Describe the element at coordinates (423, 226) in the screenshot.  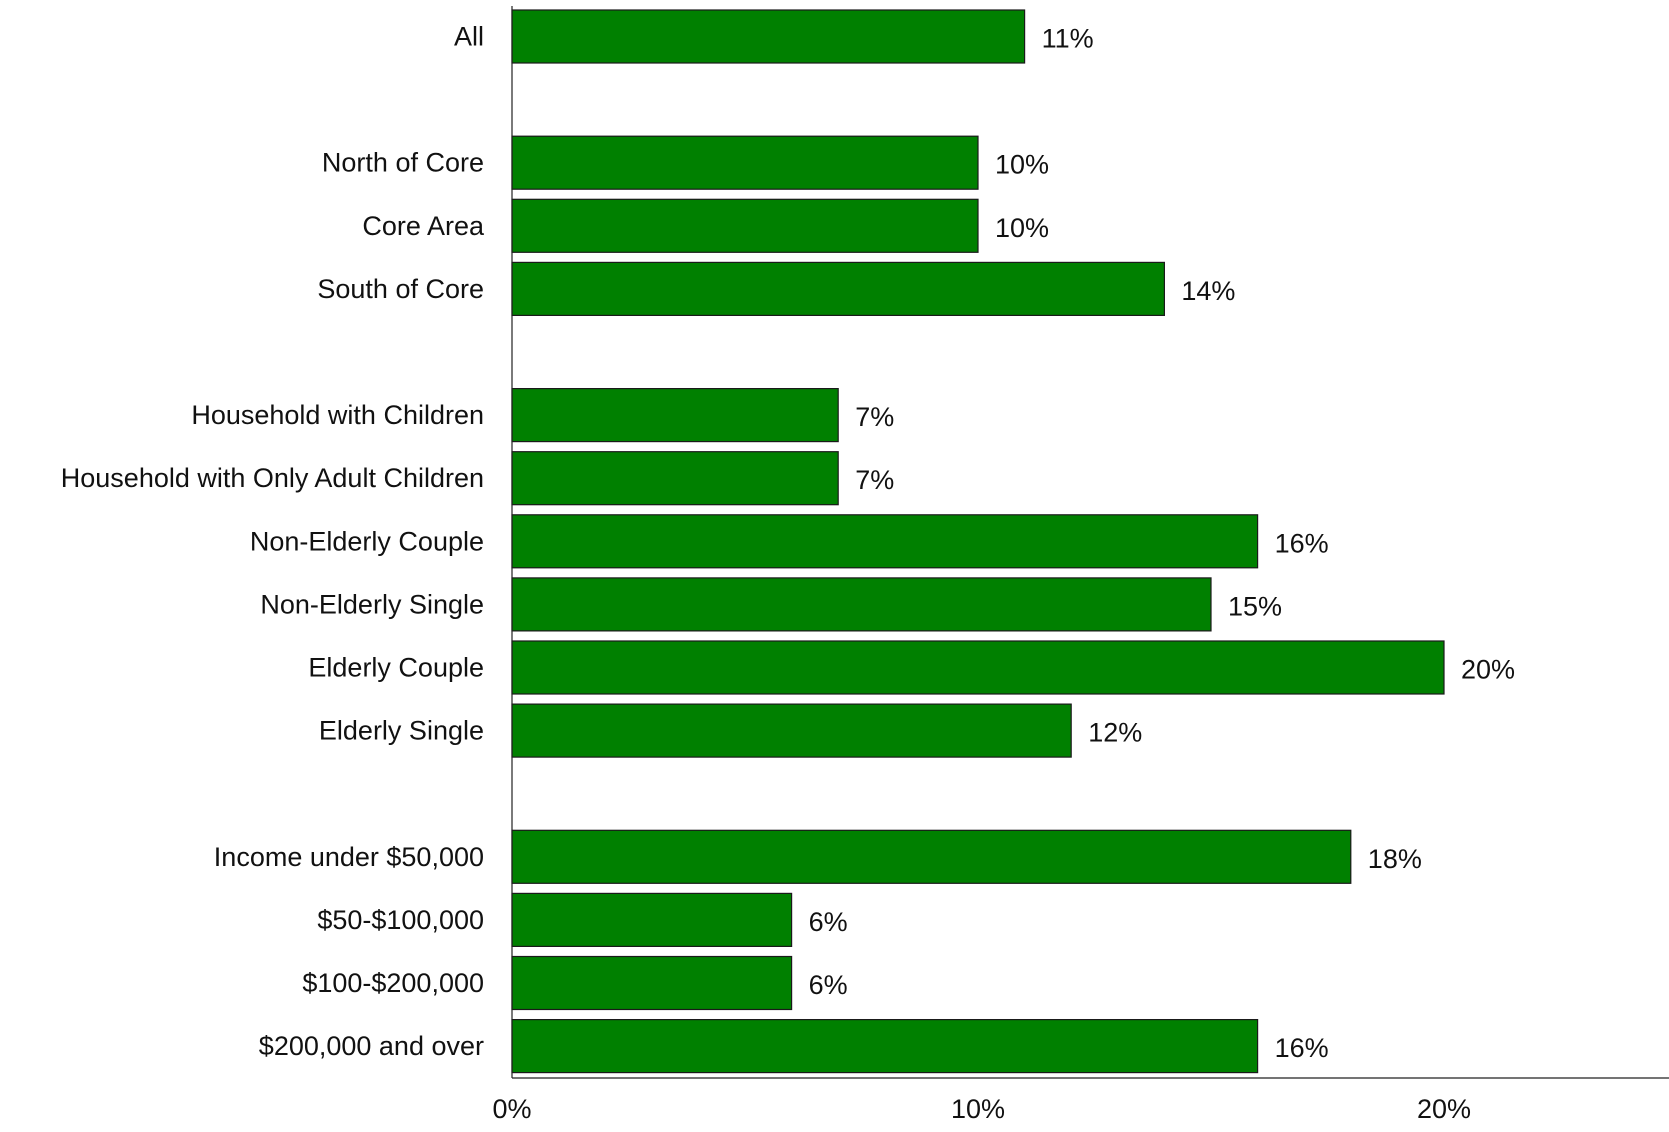
I see `category-label: Core Area` at that location.